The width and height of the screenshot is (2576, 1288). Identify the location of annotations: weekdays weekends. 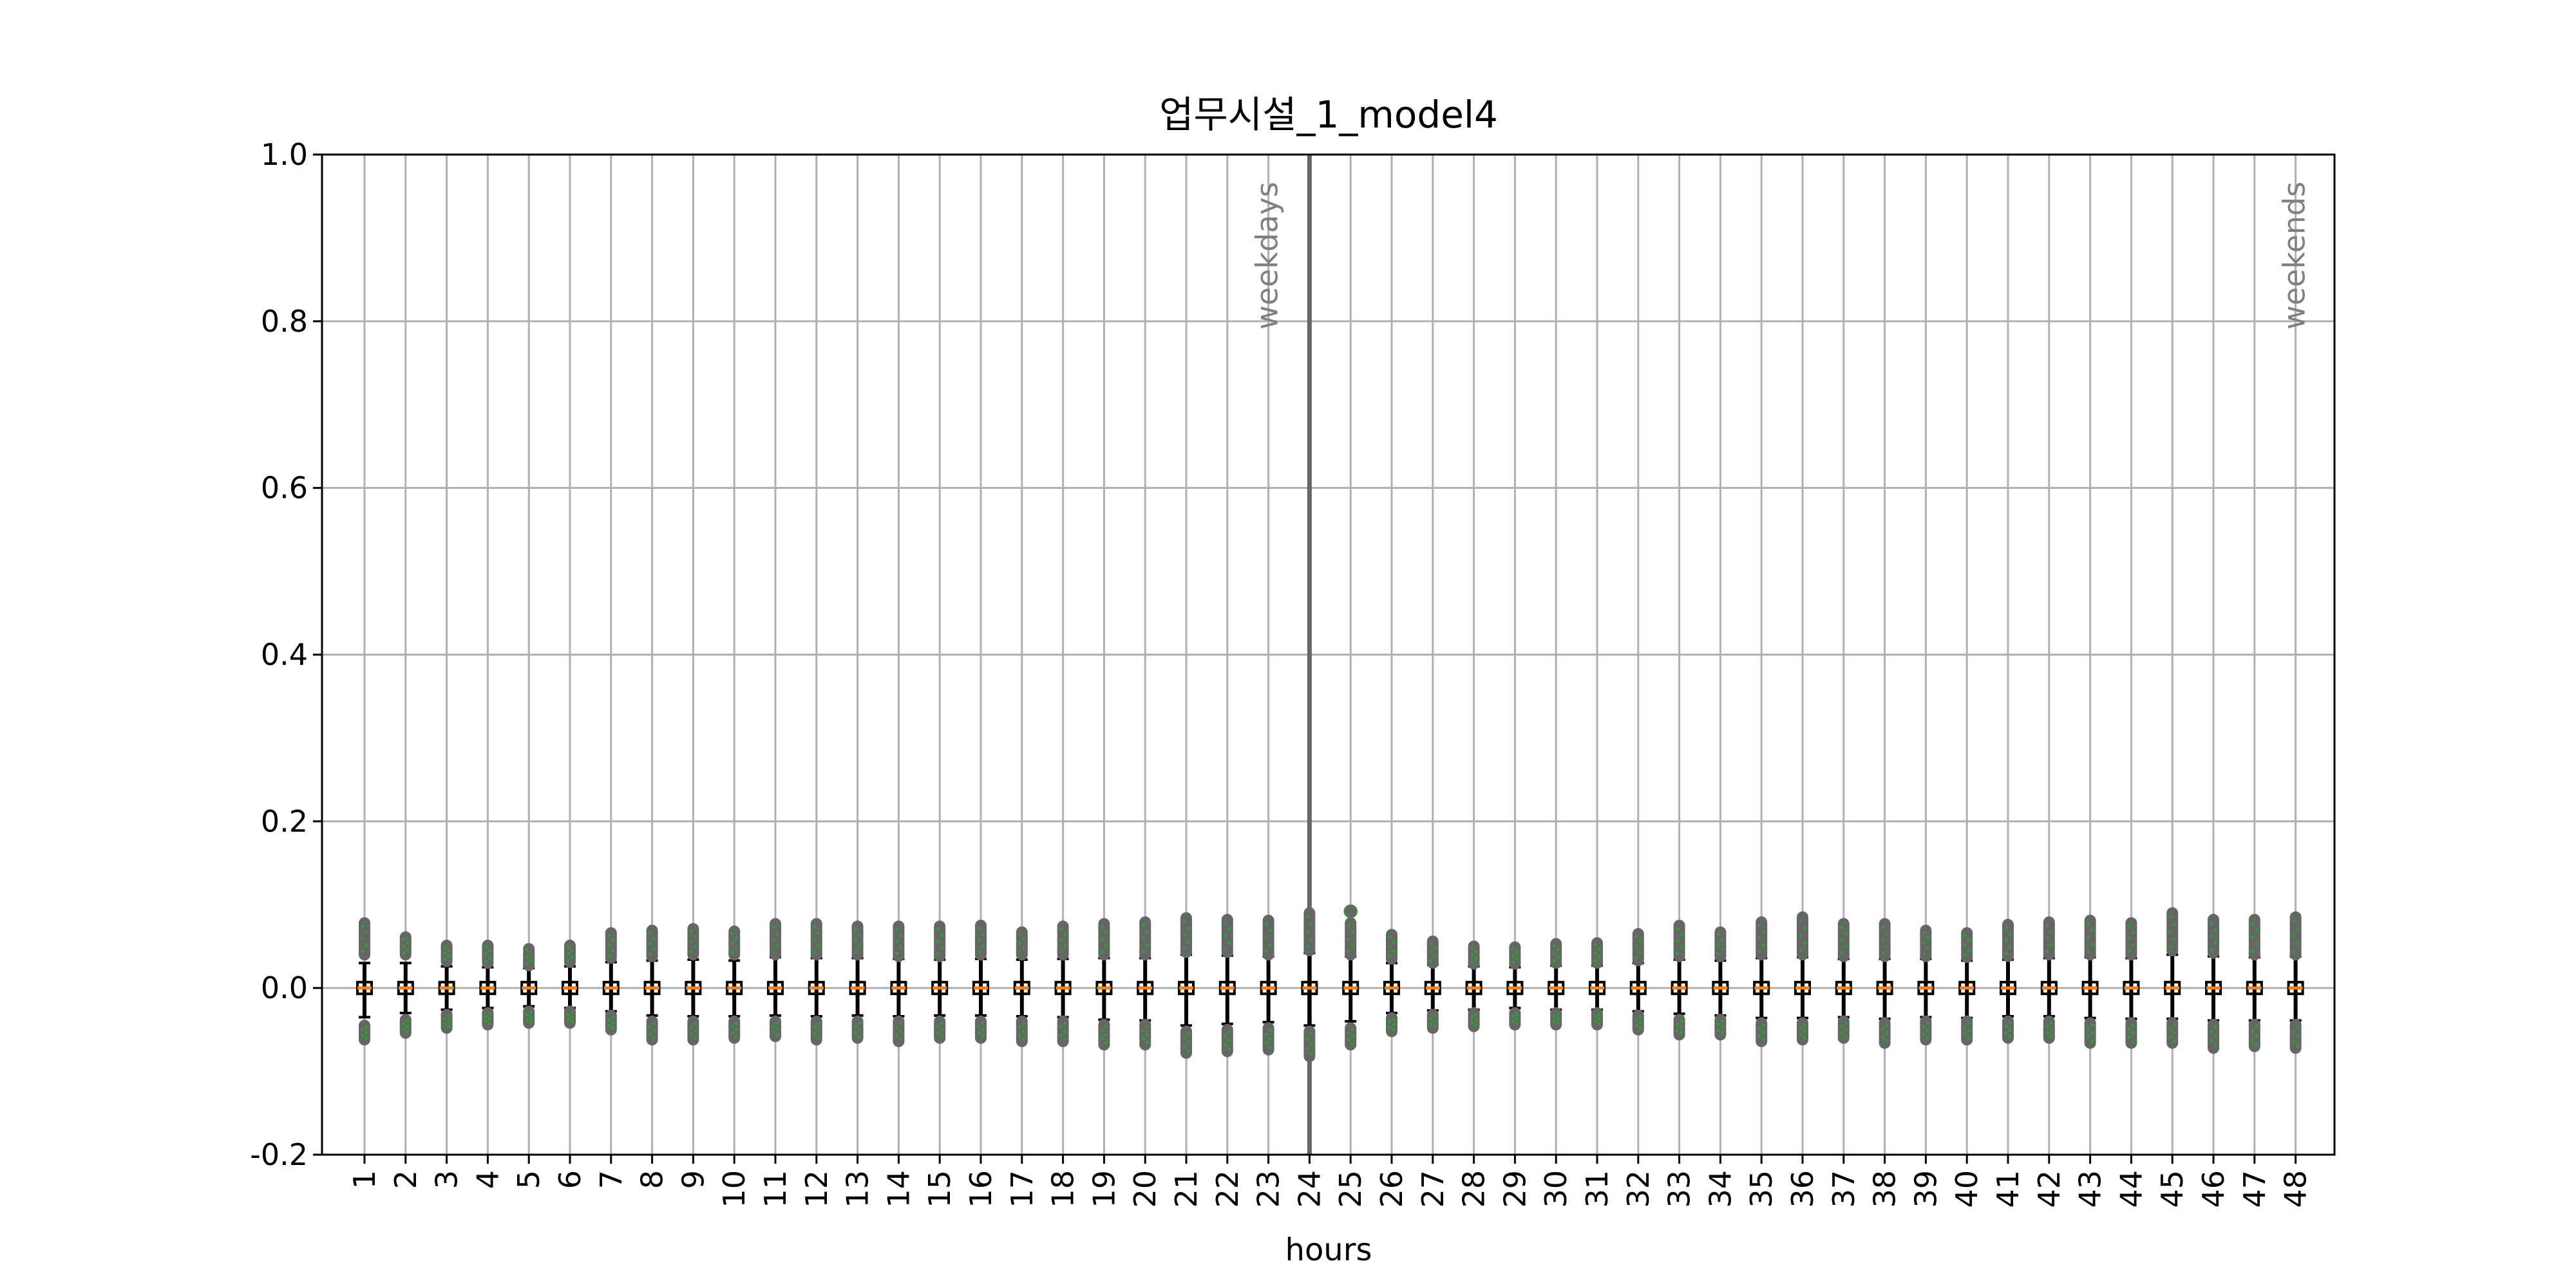
(1781, 256).